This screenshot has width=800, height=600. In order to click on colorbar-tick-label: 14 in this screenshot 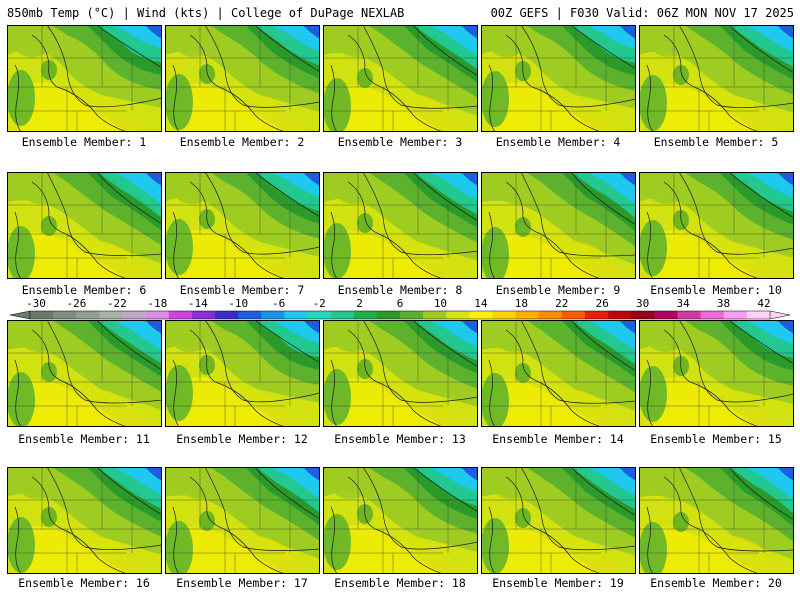, I will do `click(481, 303)`.